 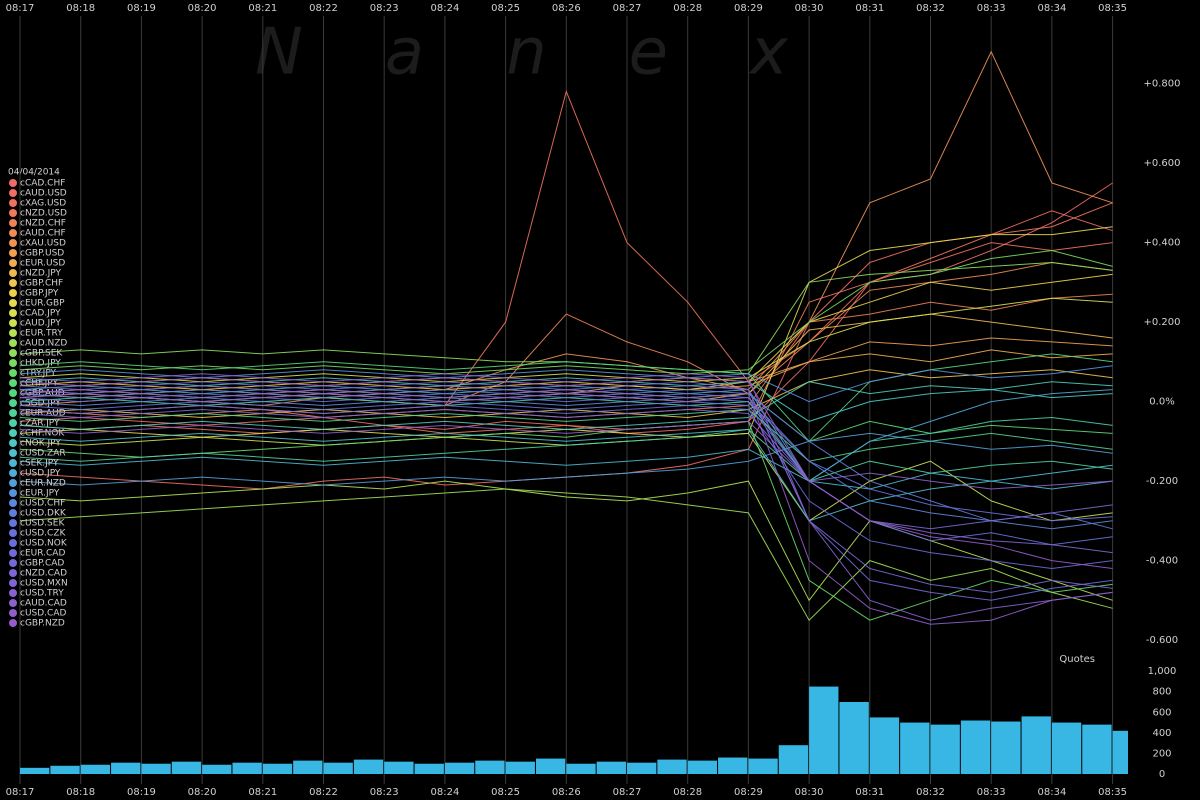 I want to click on legend-label: cXAG.USD, so click(x=43, y=204).